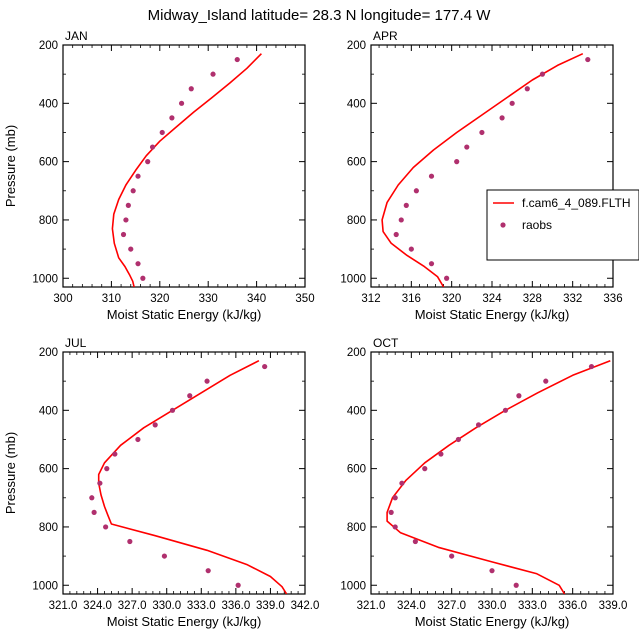 This screenshot has height=639, width=639. I want to click on x-tick-label: 340, so click(256, 299).